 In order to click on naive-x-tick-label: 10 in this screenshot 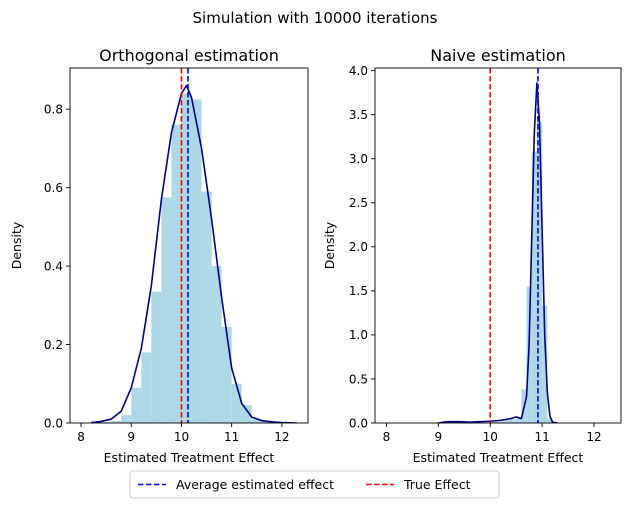, I will do `click(490, 437)`.